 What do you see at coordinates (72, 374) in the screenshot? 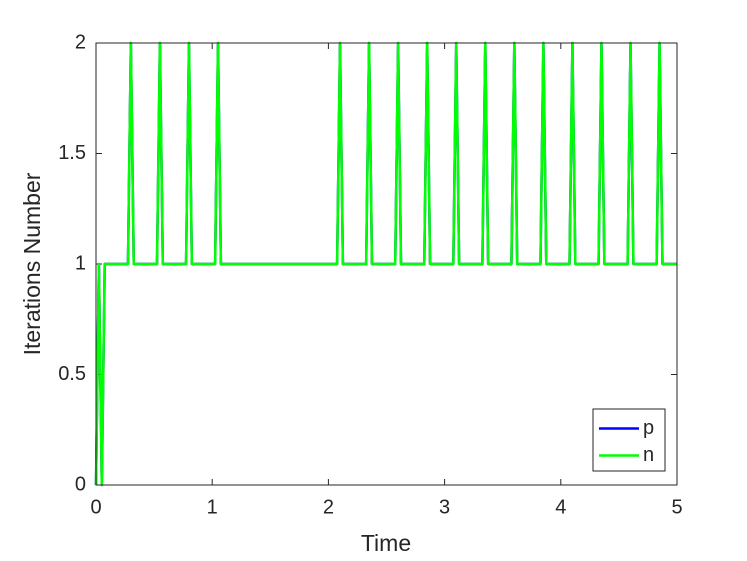
I see `y-tick-label: 0.5` at bounding box center [72, 374].